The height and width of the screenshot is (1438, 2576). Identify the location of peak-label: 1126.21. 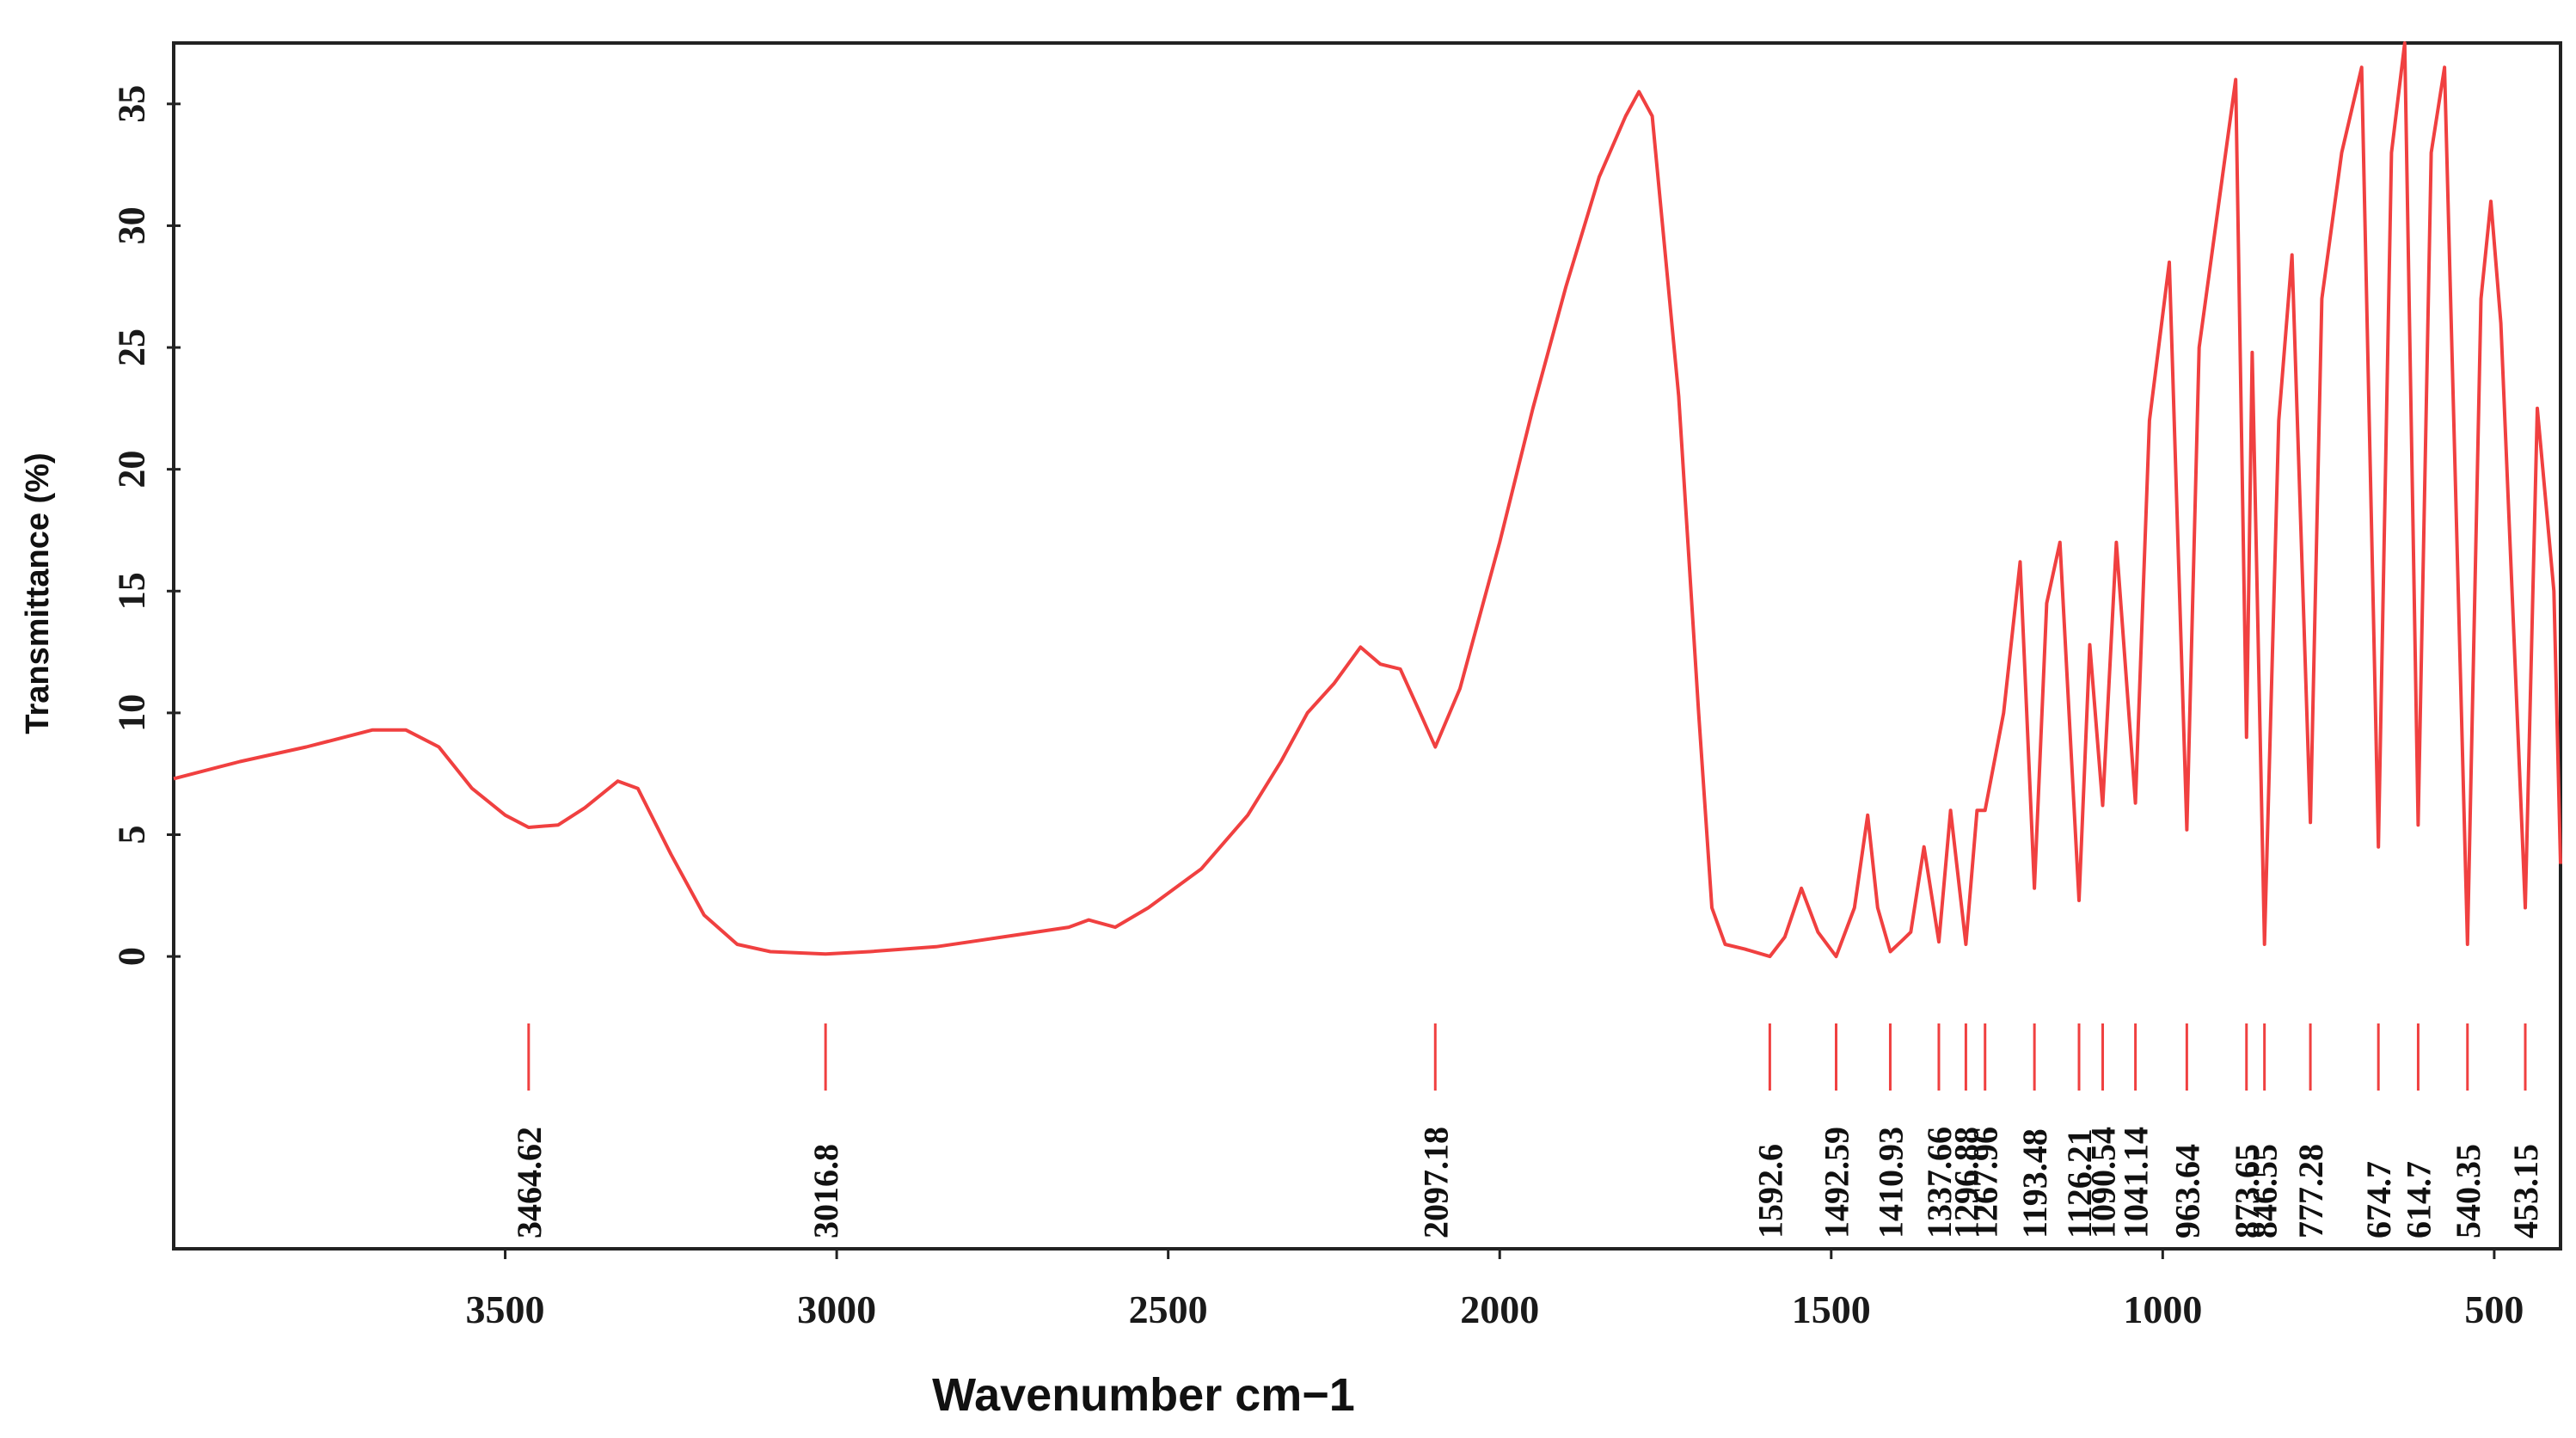
(2079, 1183).